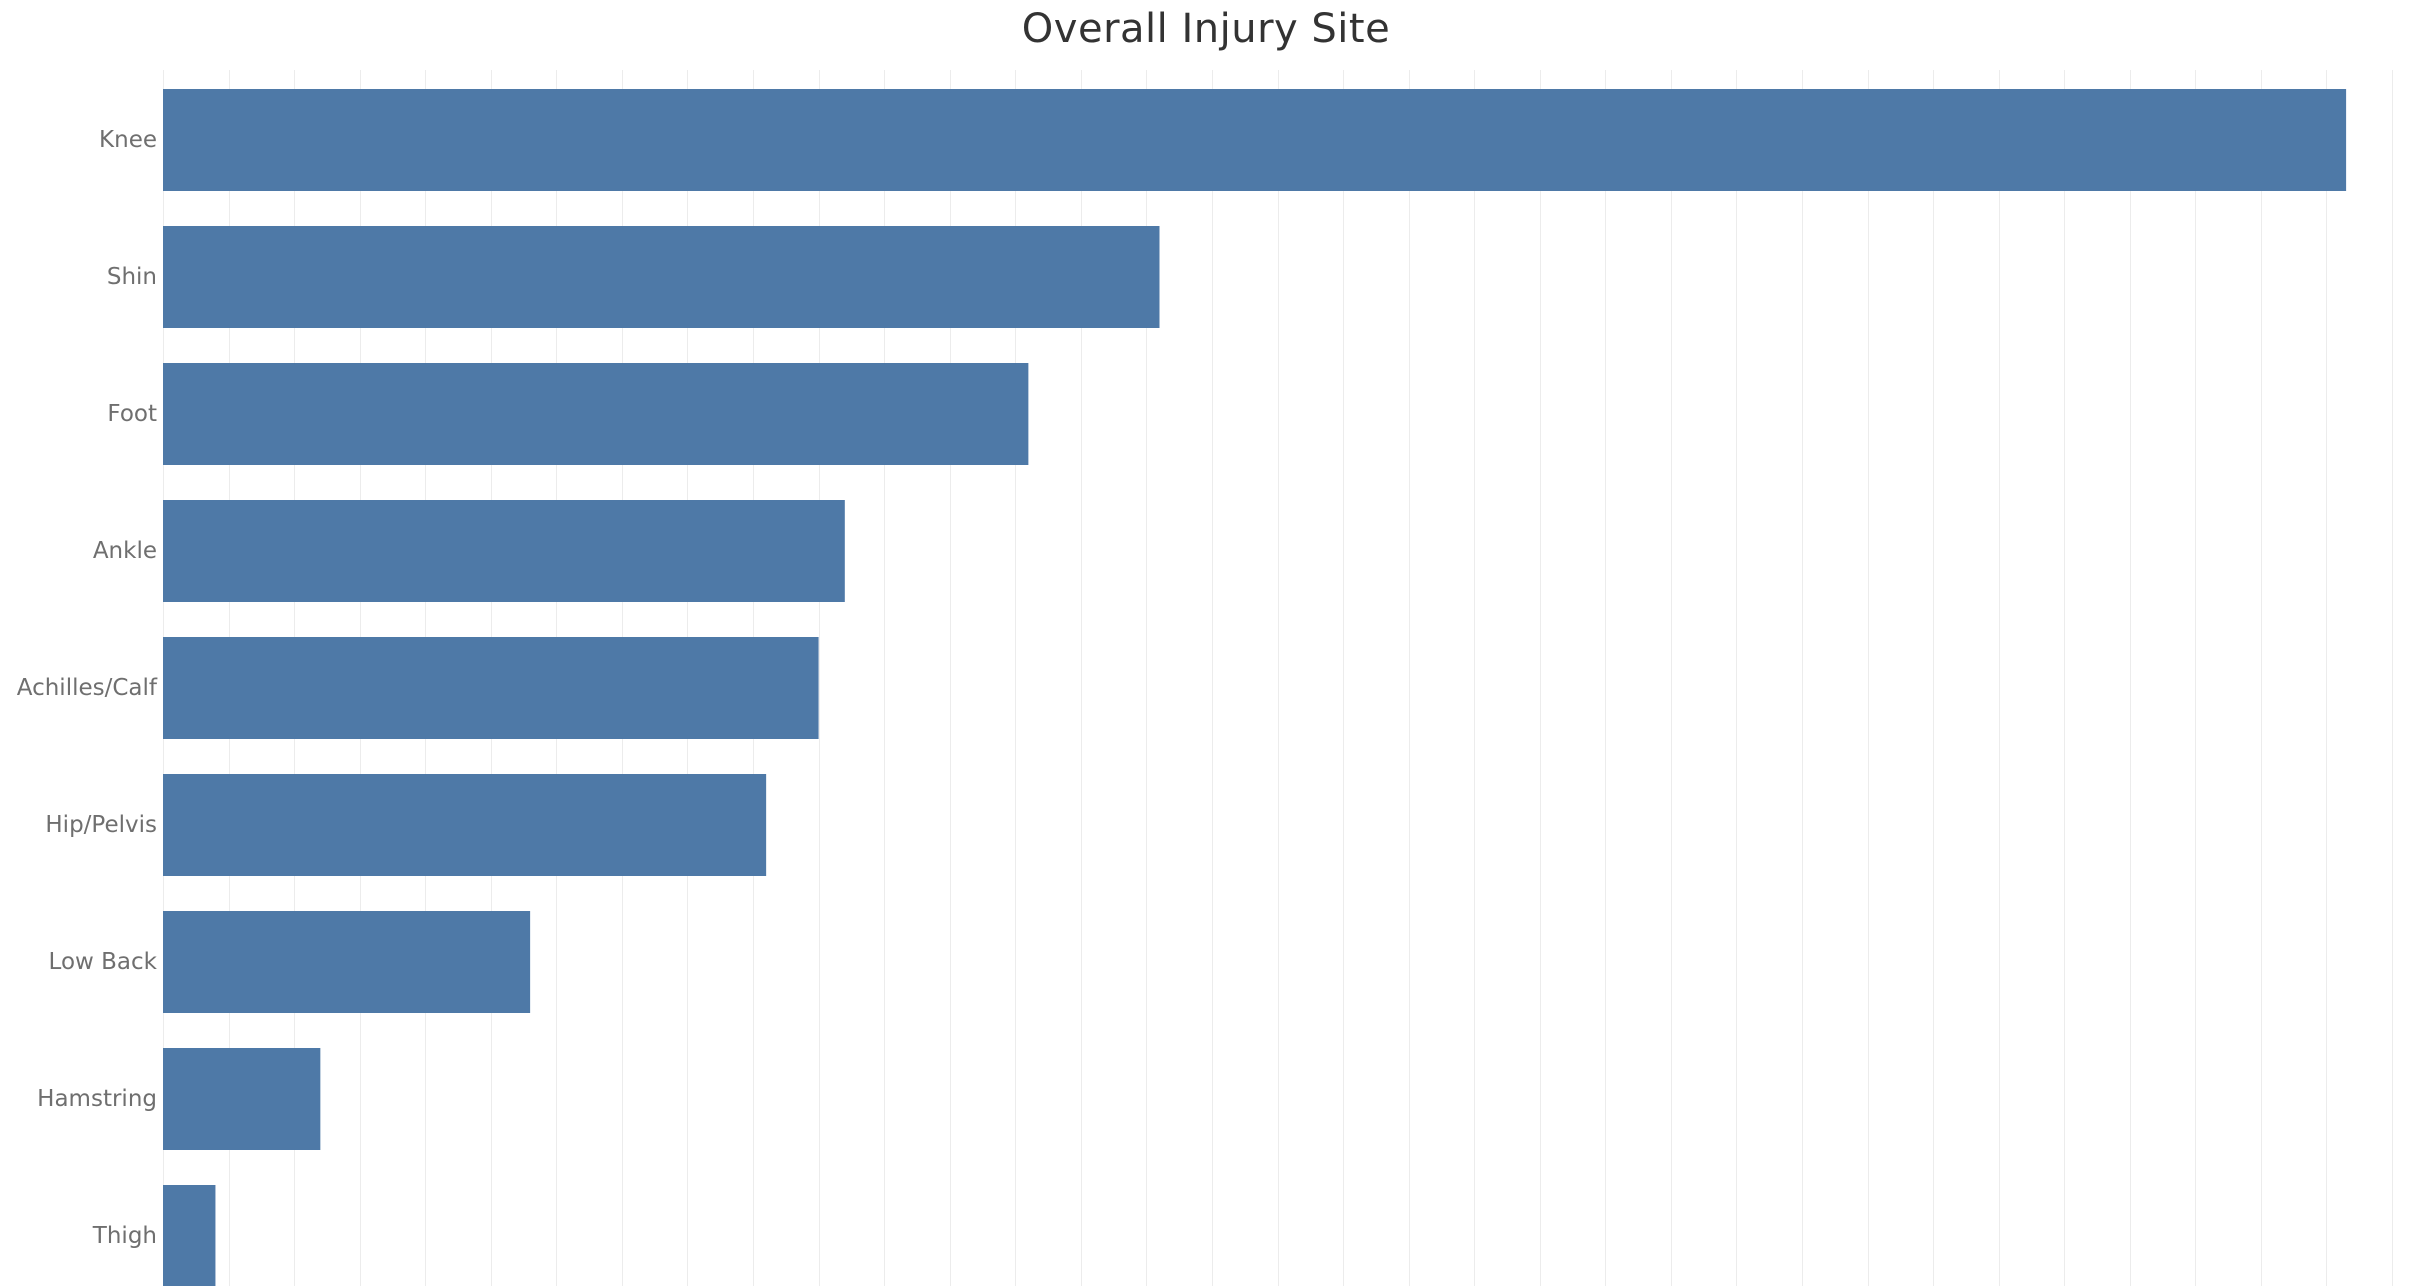 Image resolution: width=2412 pixels, height=1286 pixels. I want to click on bar-shin, so click(661, 277).